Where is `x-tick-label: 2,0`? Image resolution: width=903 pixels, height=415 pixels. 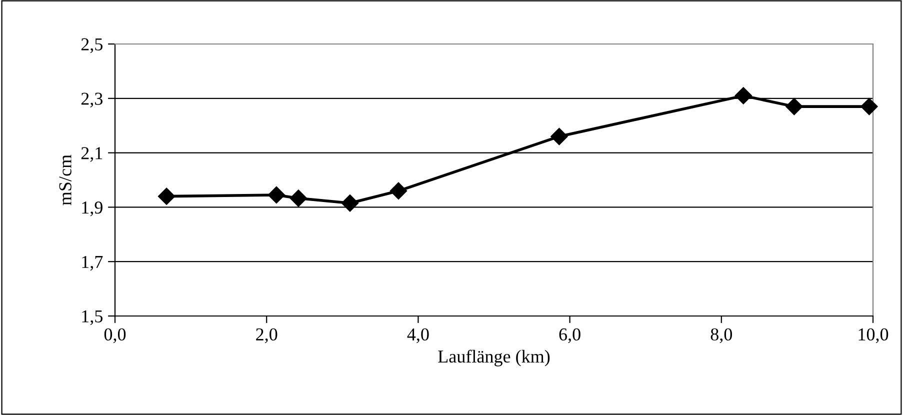
x-tick-label: 2,0 is located at coordinates (267, 336).